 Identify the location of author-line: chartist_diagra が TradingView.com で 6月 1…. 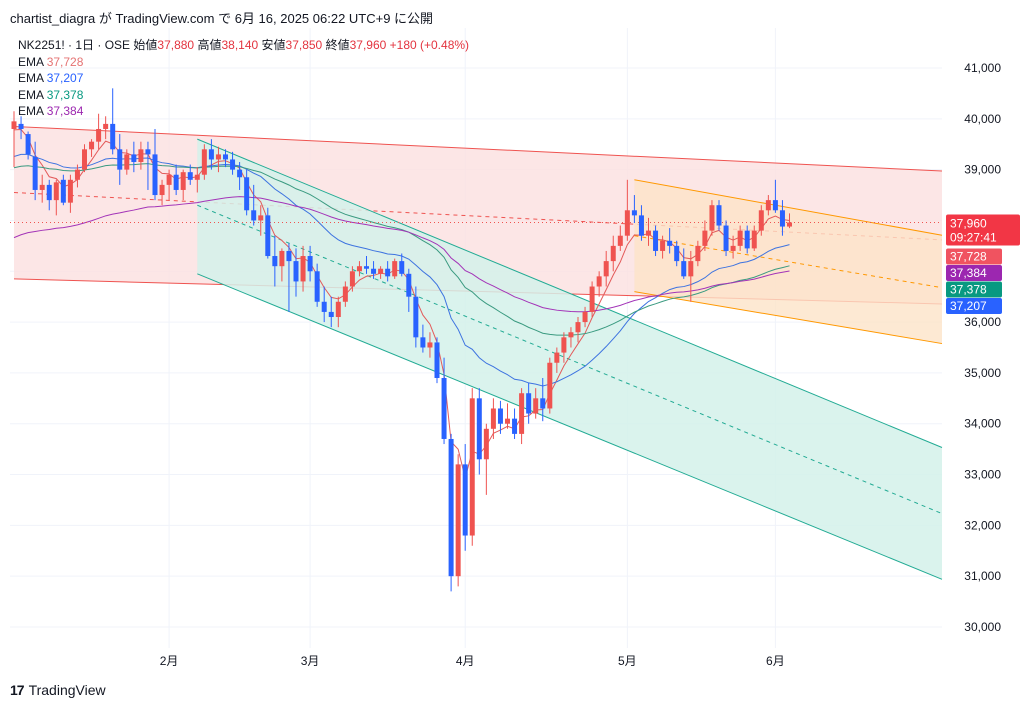
(222, 18).